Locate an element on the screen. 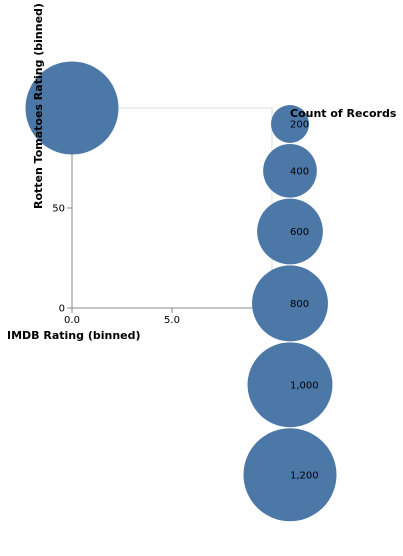 The image size is (403, 556). data-marks is located at coordinates (72, 108).